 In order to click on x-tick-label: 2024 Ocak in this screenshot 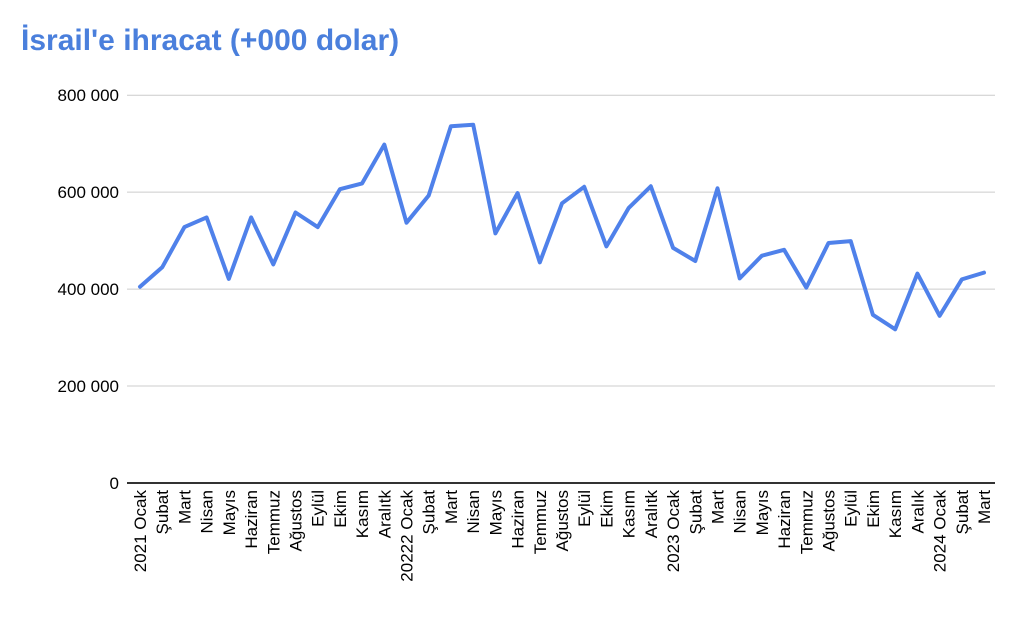, I will do `click(940, 531)`.